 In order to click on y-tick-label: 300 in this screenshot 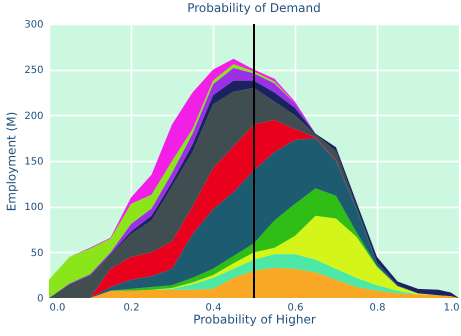, I will do `click(34, 25)`.